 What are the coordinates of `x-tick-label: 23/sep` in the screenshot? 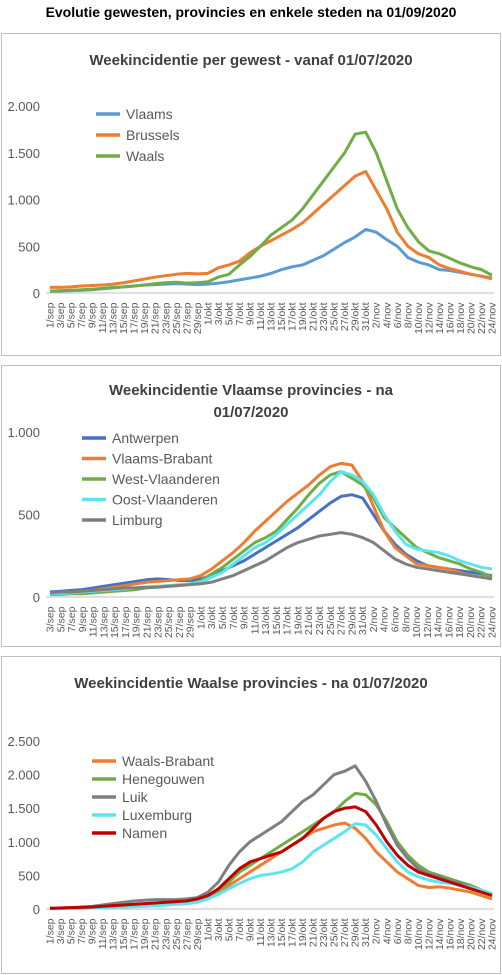 It's located at (158, 622).